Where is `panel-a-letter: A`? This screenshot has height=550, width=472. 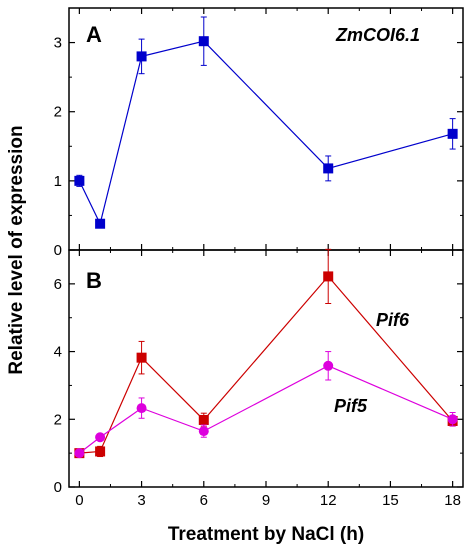
panel-a-letter: A is located at coordinates (94, 34).